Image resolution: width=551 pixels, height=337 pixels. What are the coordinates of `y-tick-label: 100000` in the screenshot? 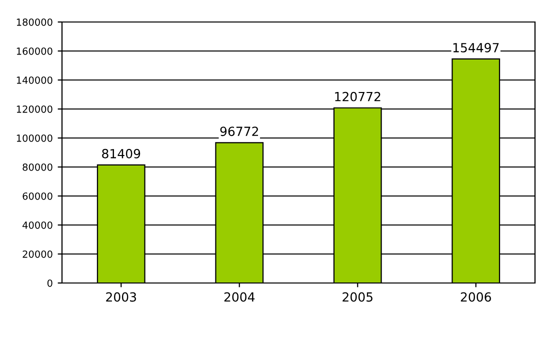 It's located at (34, 138).